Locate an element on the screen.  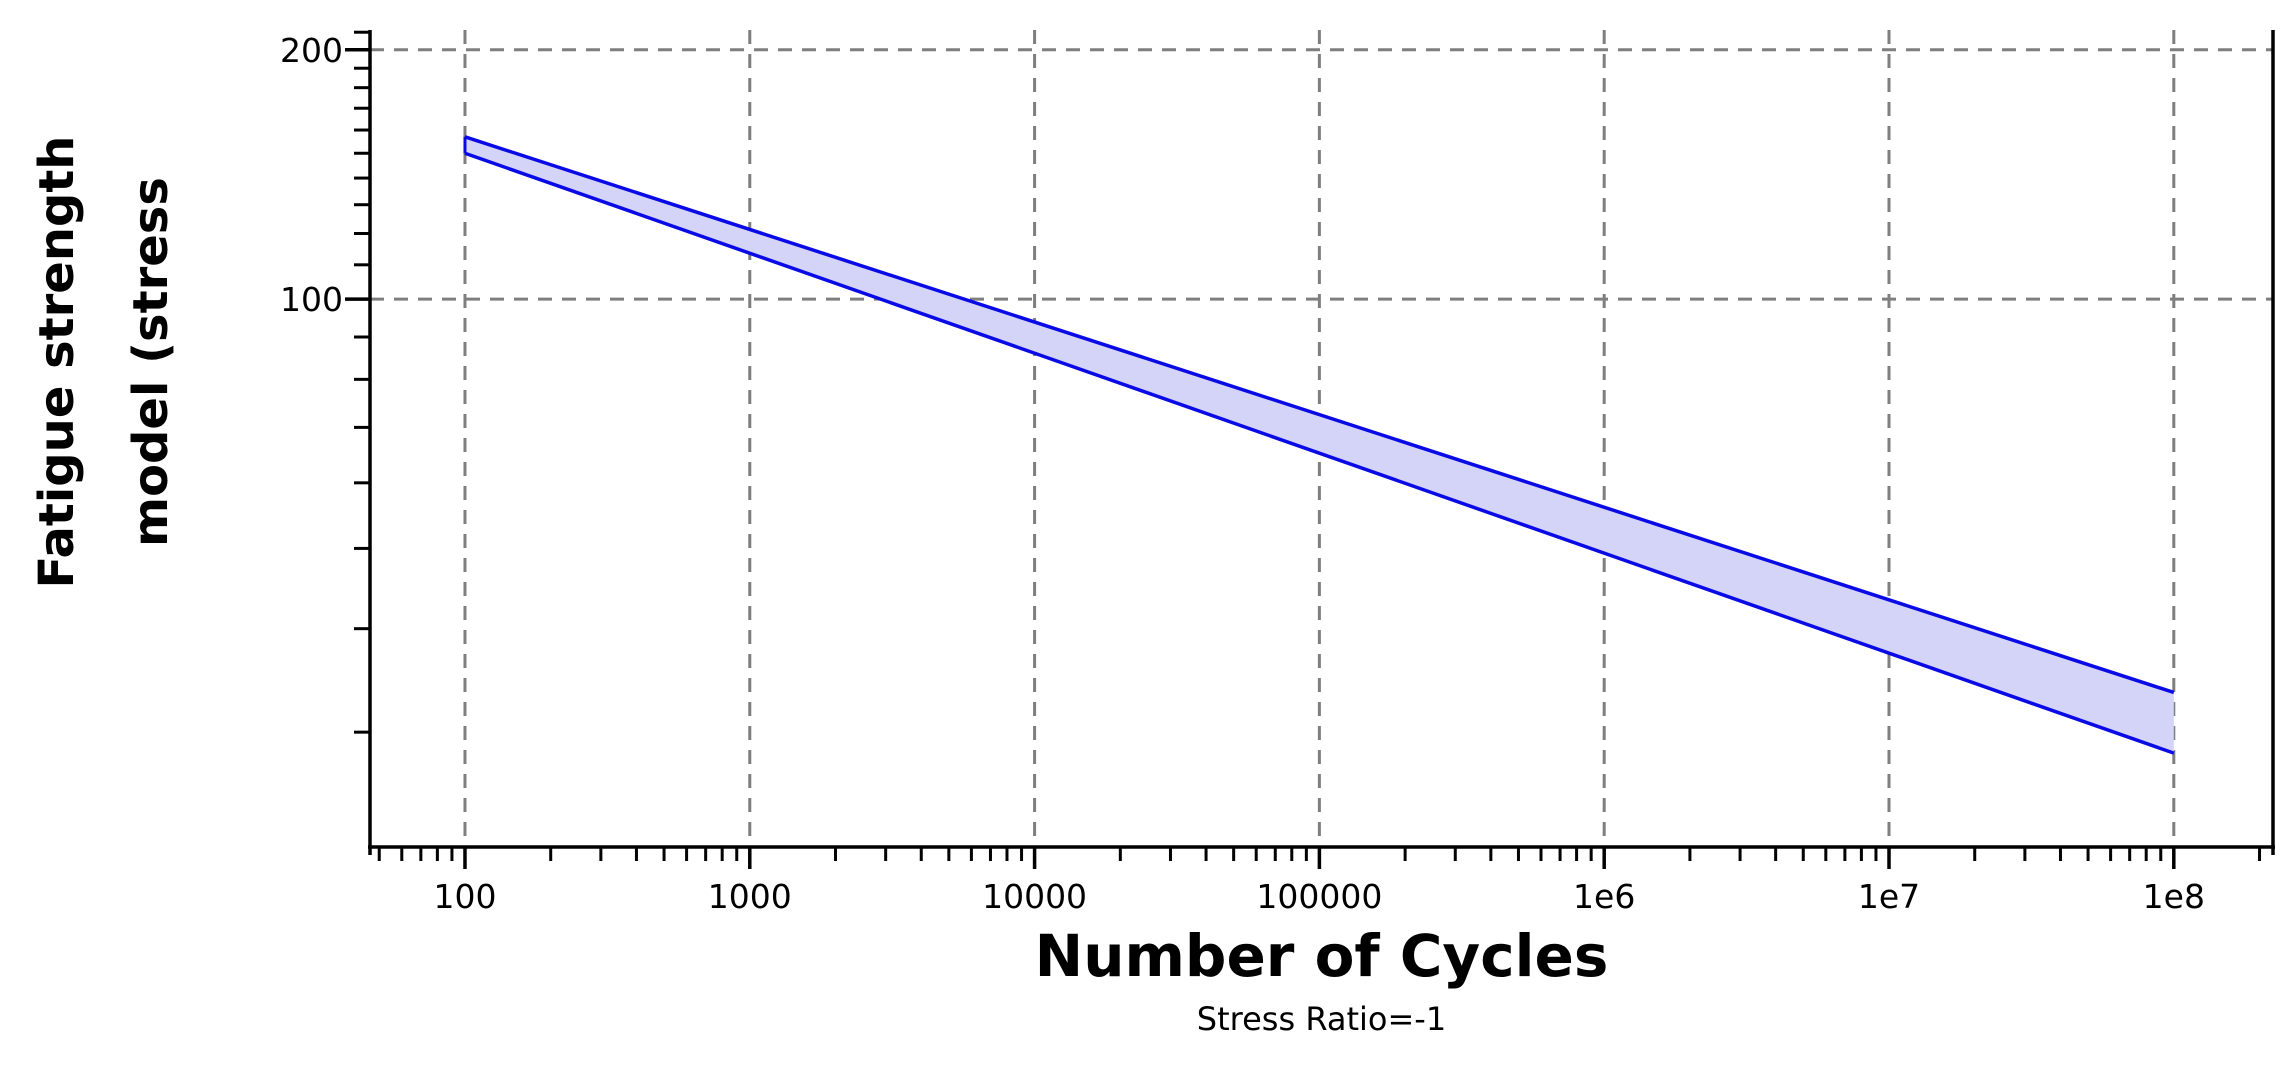
y-tick-label: 200 is located at coordinates (311, 50).